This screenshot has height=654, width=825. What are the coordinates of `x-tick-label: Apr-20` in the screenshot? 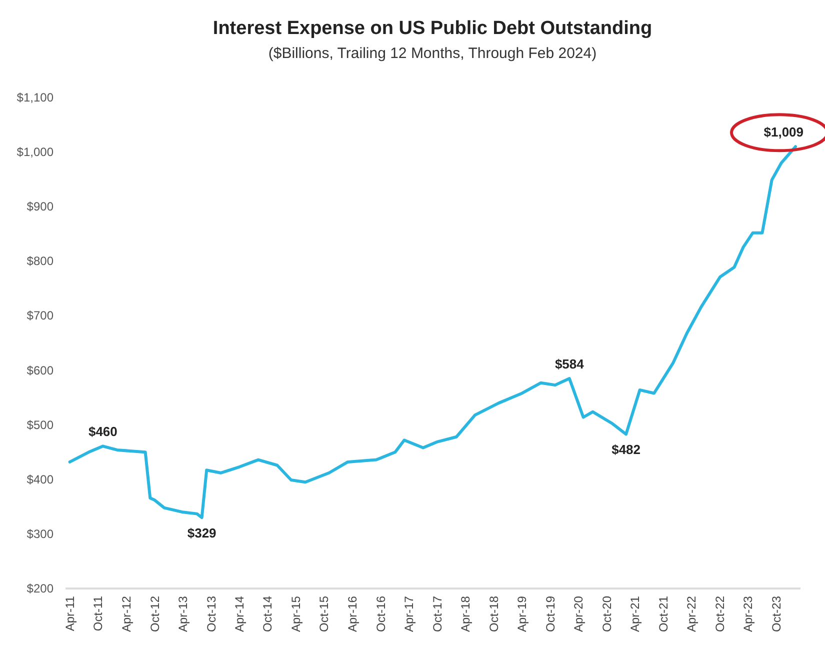 It's located at (579, 614).